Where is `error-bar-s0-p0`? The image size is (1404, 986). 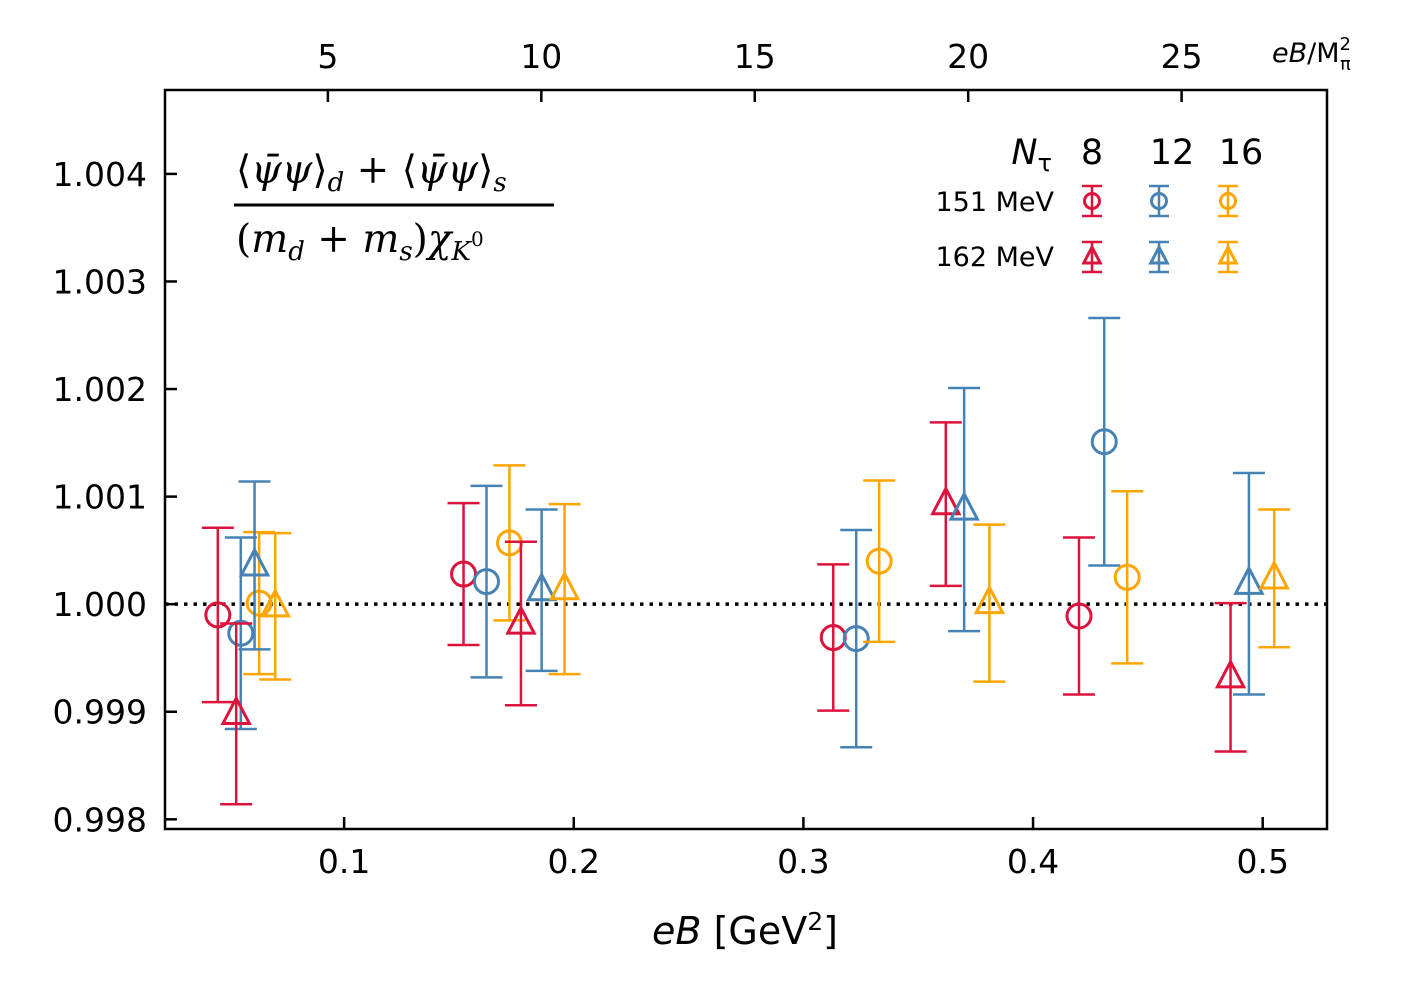
error-bar-s0-p0 is located at coordinates (217, 615).